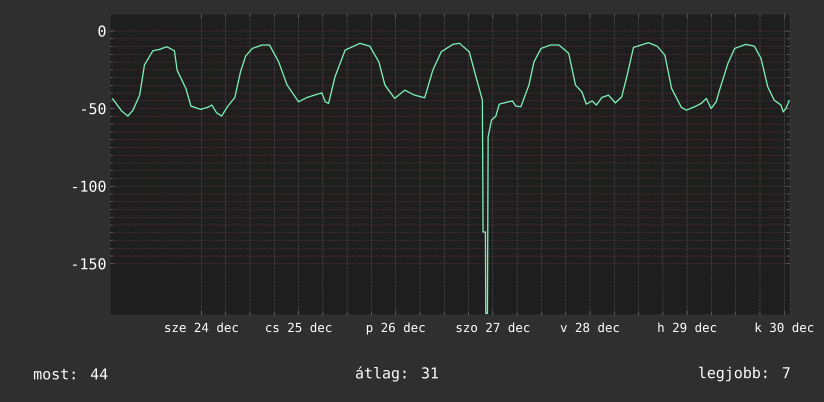 This screenshot has width=824, height=402. Describe the element at coordinates (785, 327) in the screenshot. I see `x-tick-label: k 30 dec` at that location.